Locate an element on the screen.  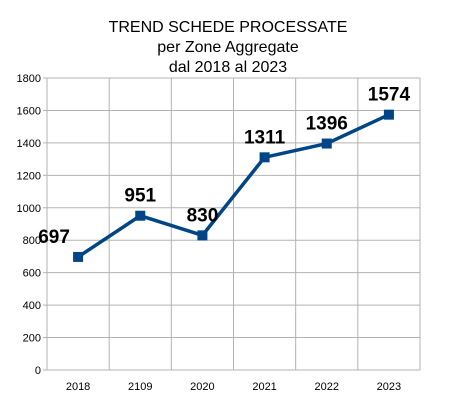
data-label: 1311 is located at coordinates (265, 137).